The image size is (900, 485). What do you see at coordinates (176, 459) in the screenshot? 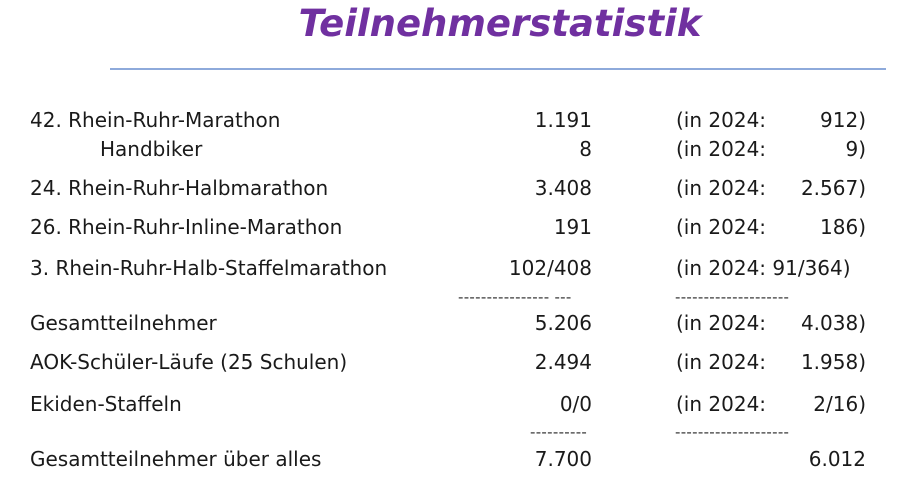
I see `row-label: Gesamtteilnehmer über alles` at bounding box center [176, 459].